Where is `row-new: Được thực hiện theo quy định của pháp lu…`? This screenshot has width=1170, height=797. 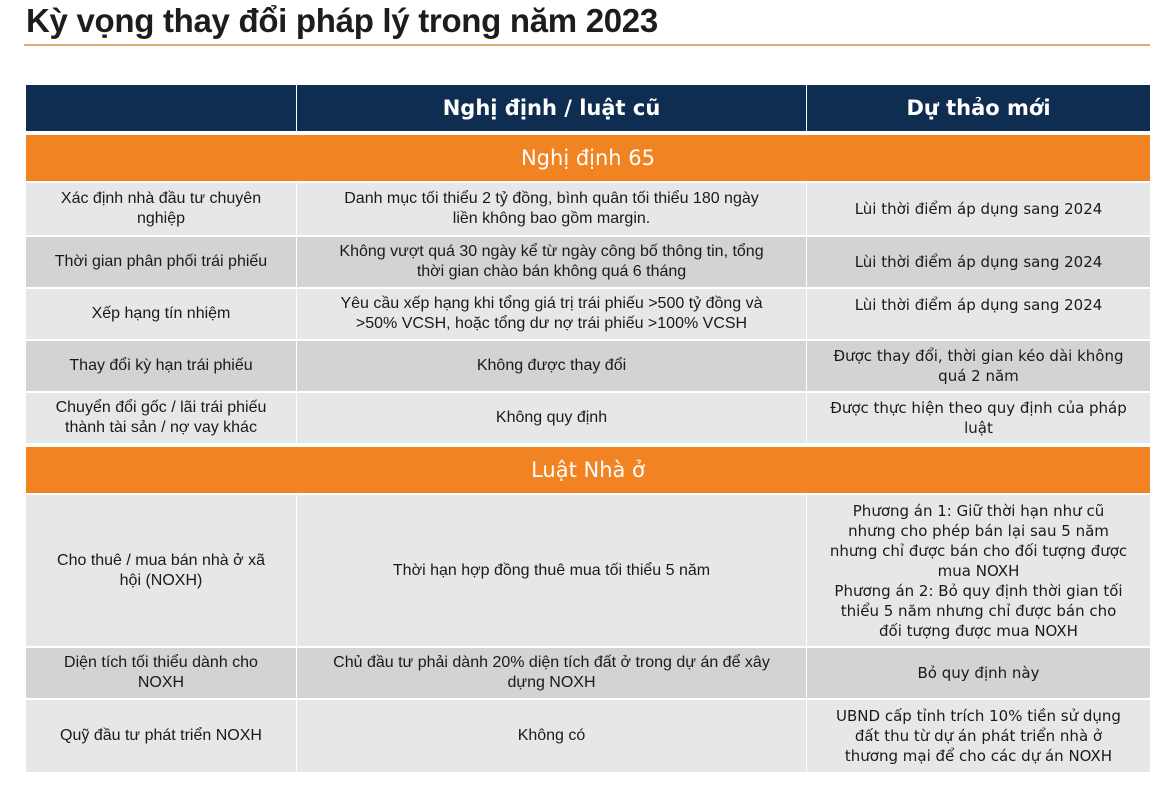
row-new: Được thực hiện theo quy định của pháp lu… is located at coordinates (978, 418).